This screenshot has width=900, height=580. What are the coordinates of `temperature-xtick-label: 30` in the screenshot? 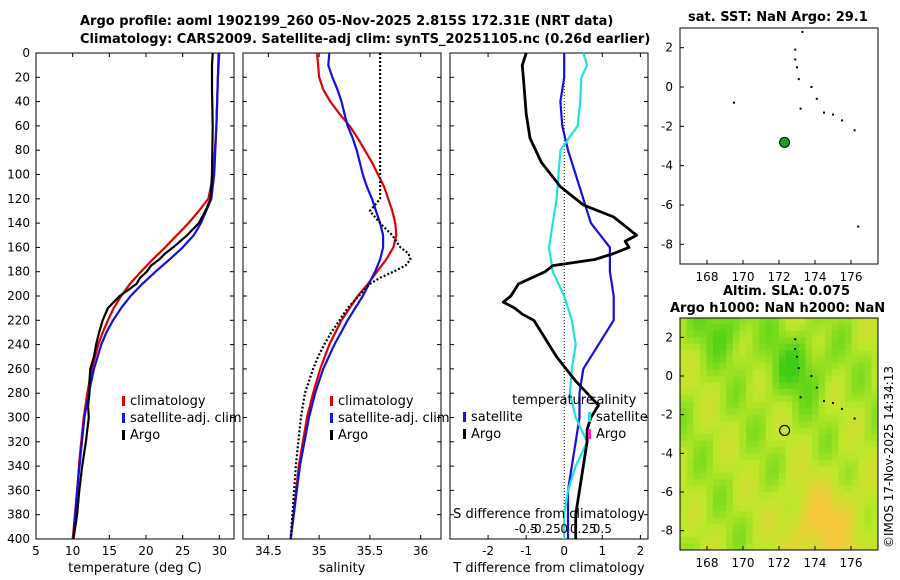 It's located at (219, 551).